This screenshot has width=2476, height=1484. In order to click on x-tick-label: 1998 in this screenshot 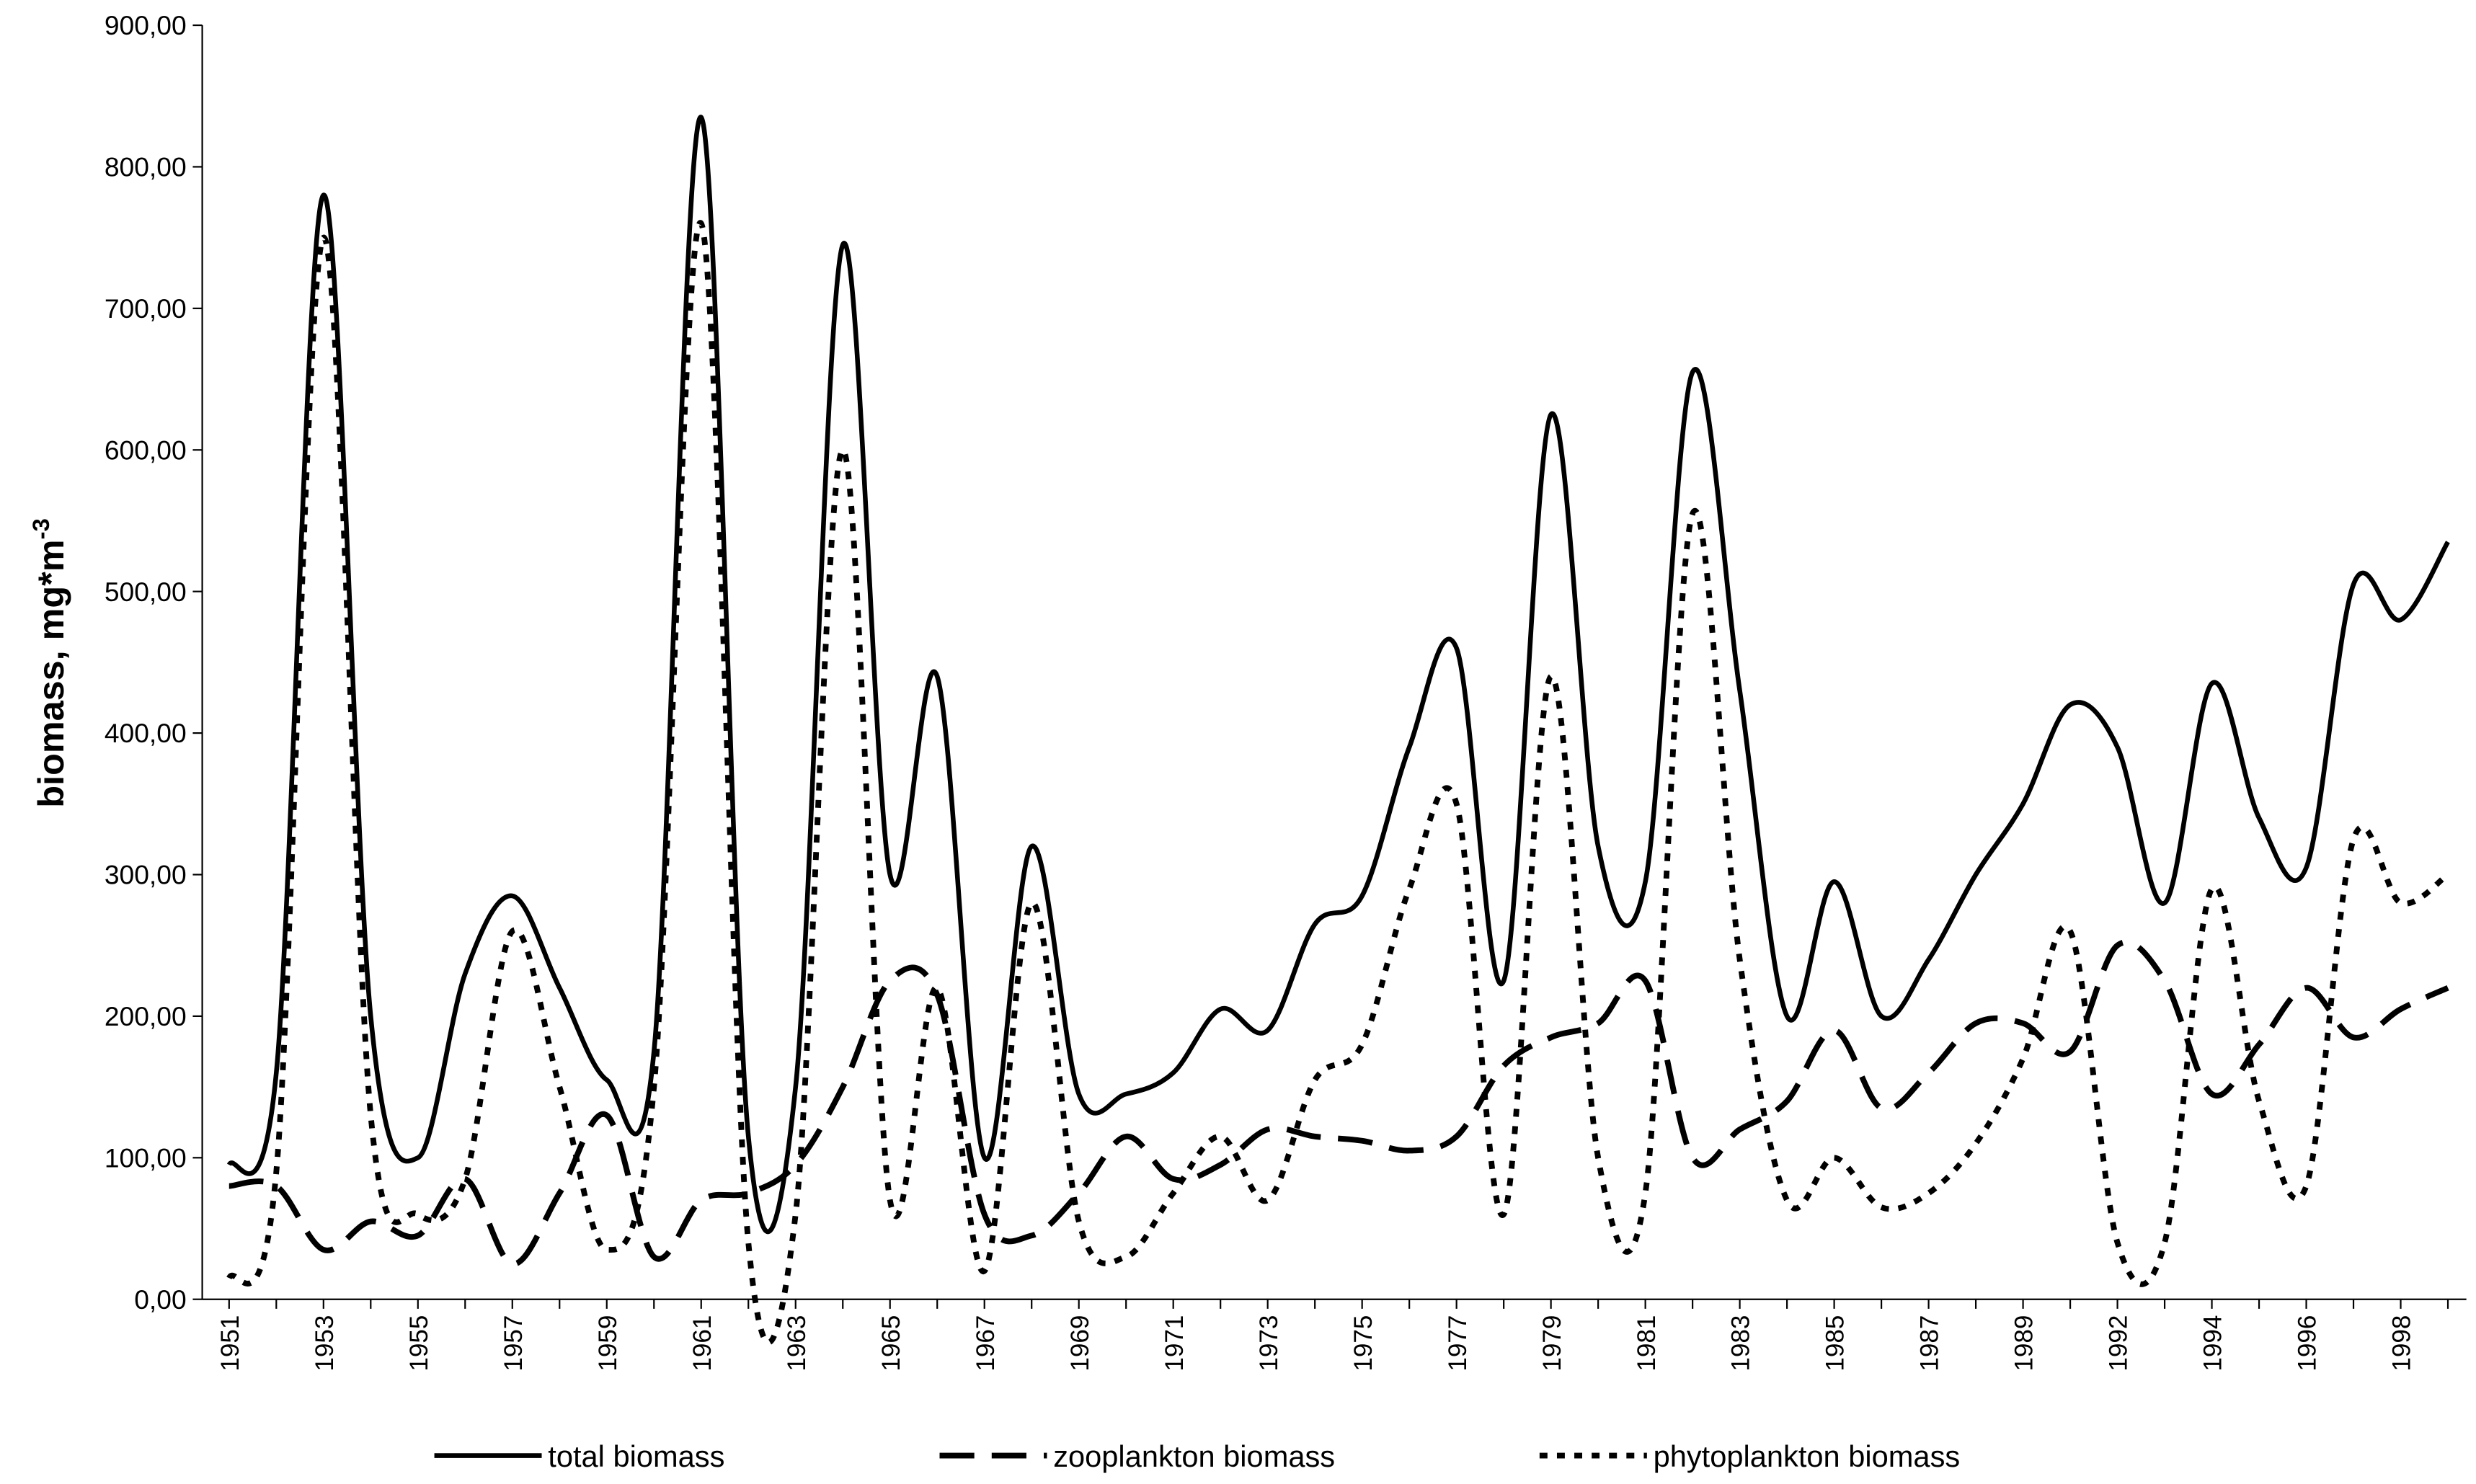, I will do `click(2402, 1343)`.